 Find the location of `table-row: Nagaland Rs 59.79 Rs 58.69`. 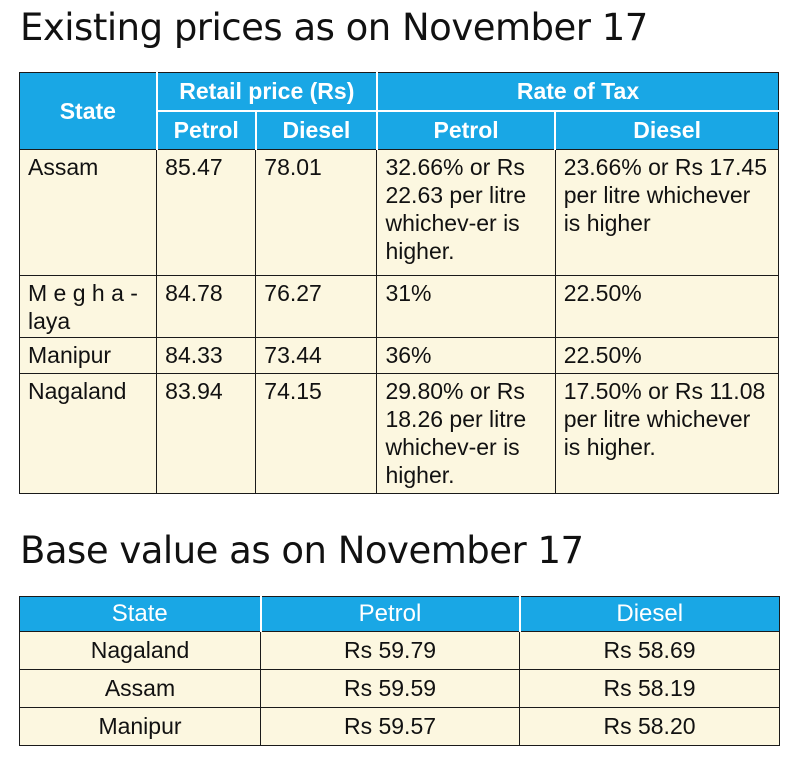

table-row: Nagaland Rs 59.79 Rs 58.69 is located at coordinates (399, 650).